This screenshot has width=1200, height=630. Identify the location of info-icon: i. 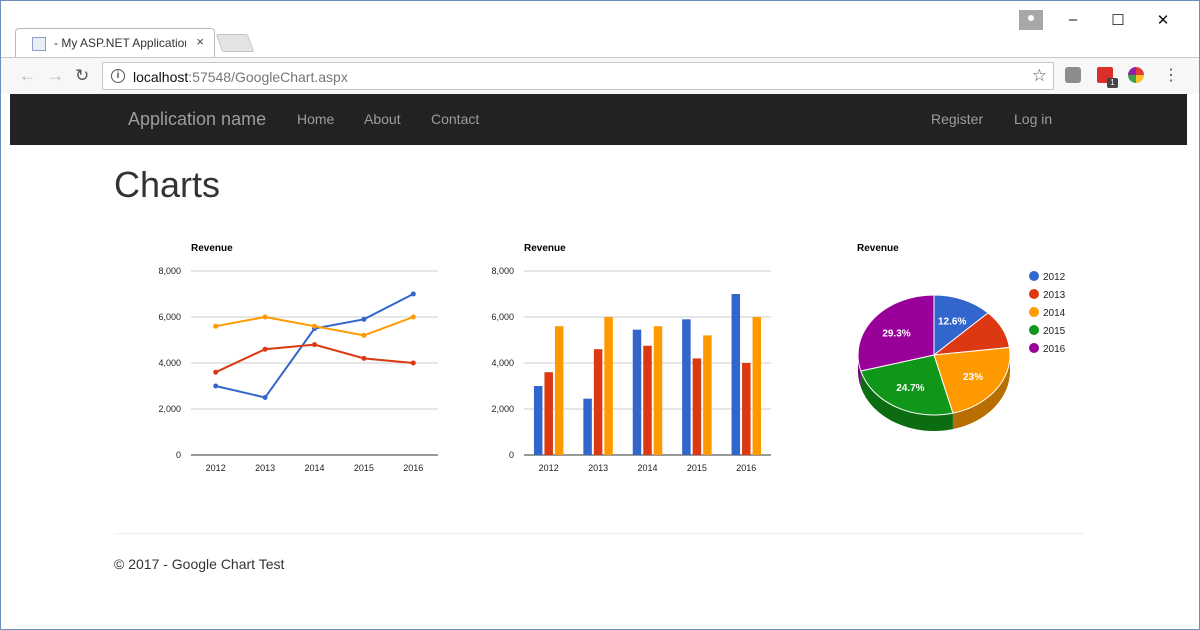
(118, 76).